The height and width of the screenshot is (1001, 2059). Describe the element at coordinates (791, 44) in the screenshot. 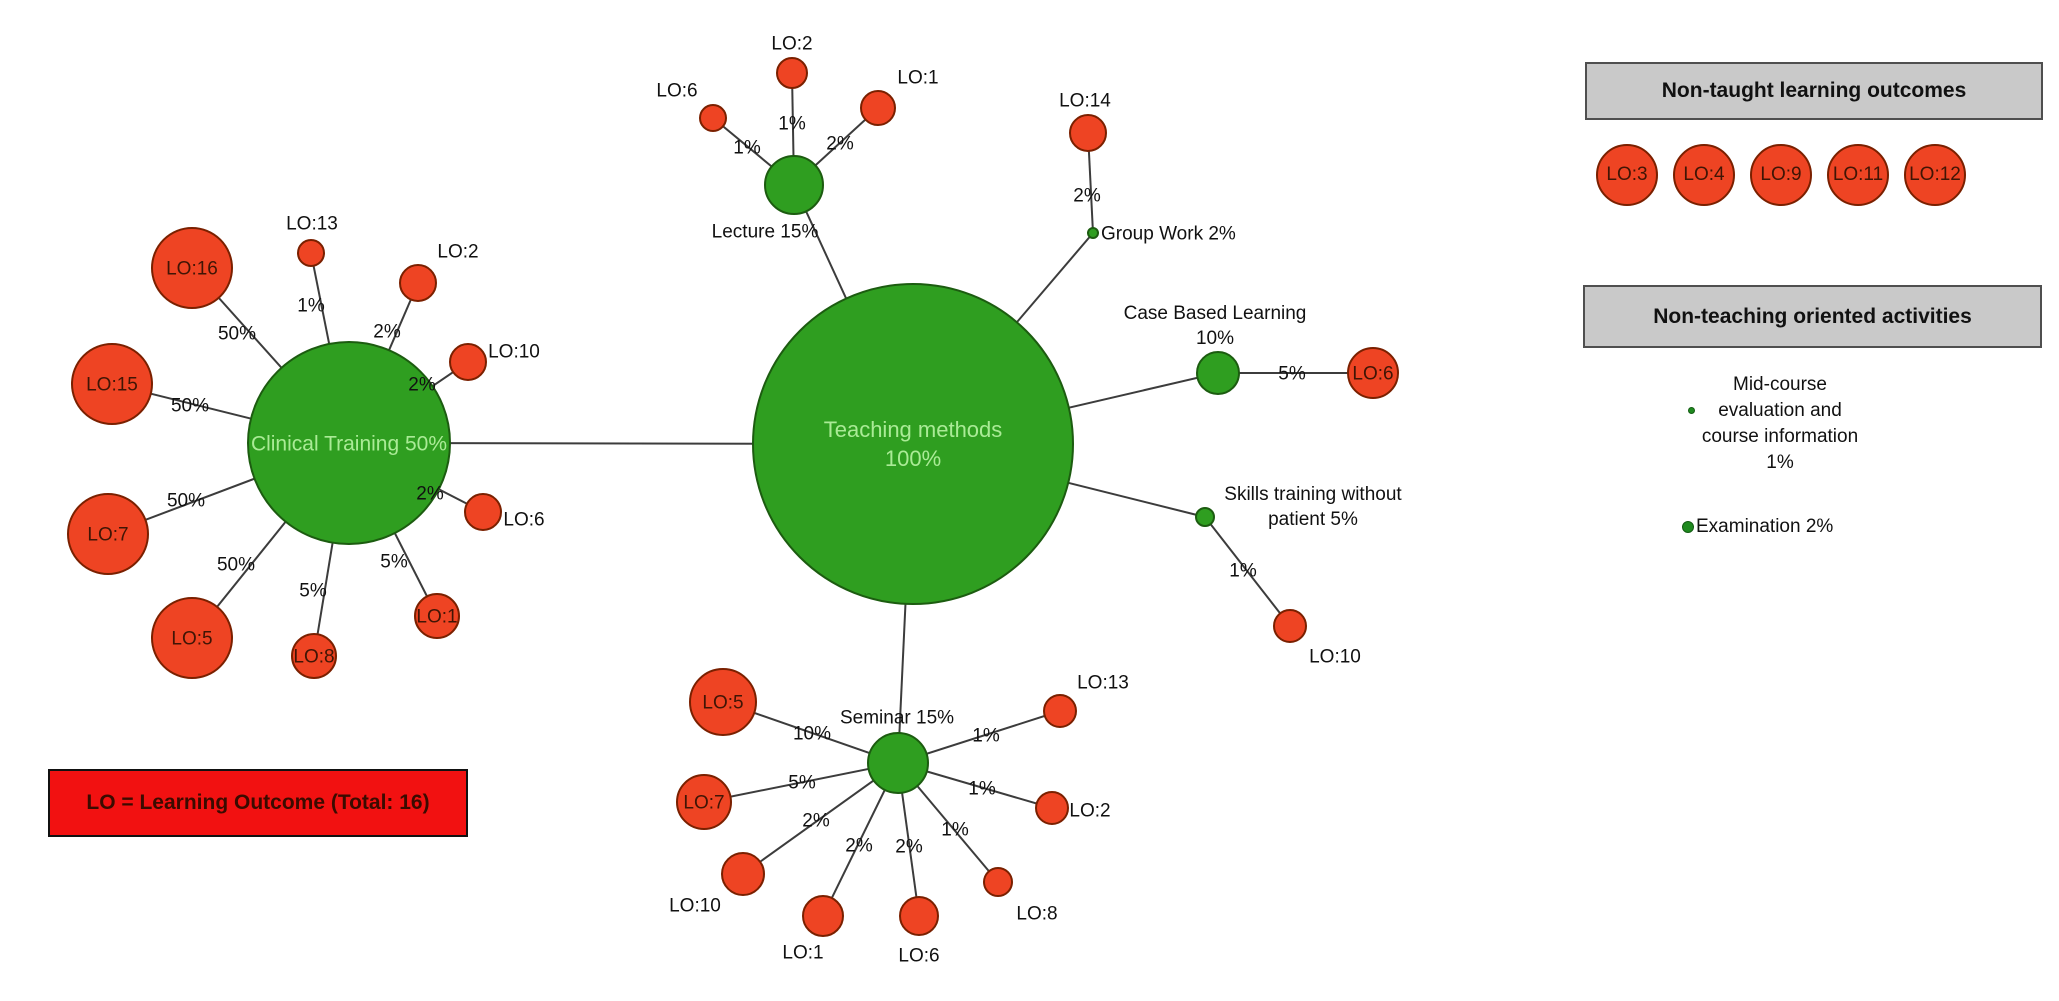

I see `label-lecture-lo2: LO:2` at that location.